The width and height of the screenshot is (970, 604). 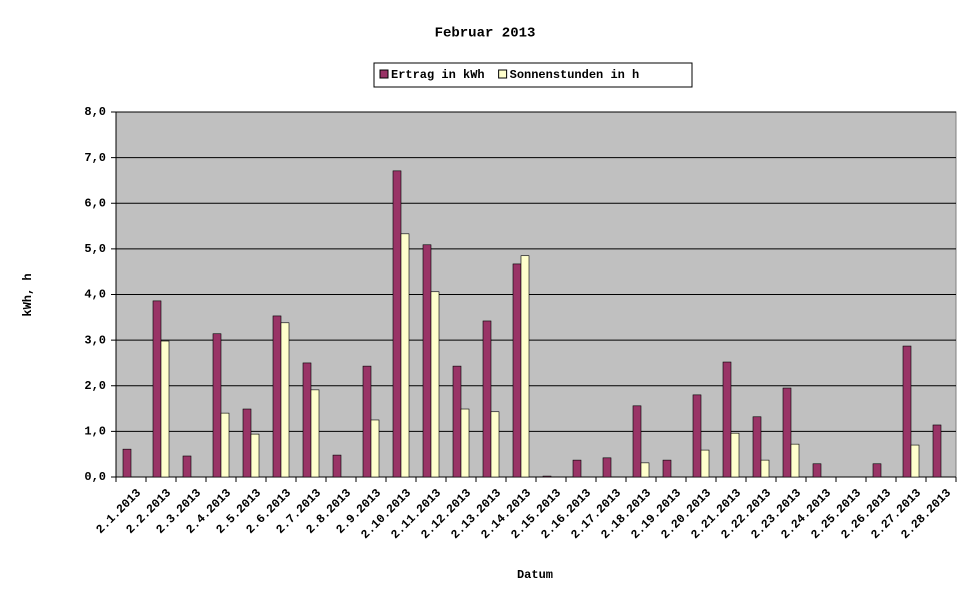 I want to click on y-tick-label: 1,0, so click(x=95, y=432).